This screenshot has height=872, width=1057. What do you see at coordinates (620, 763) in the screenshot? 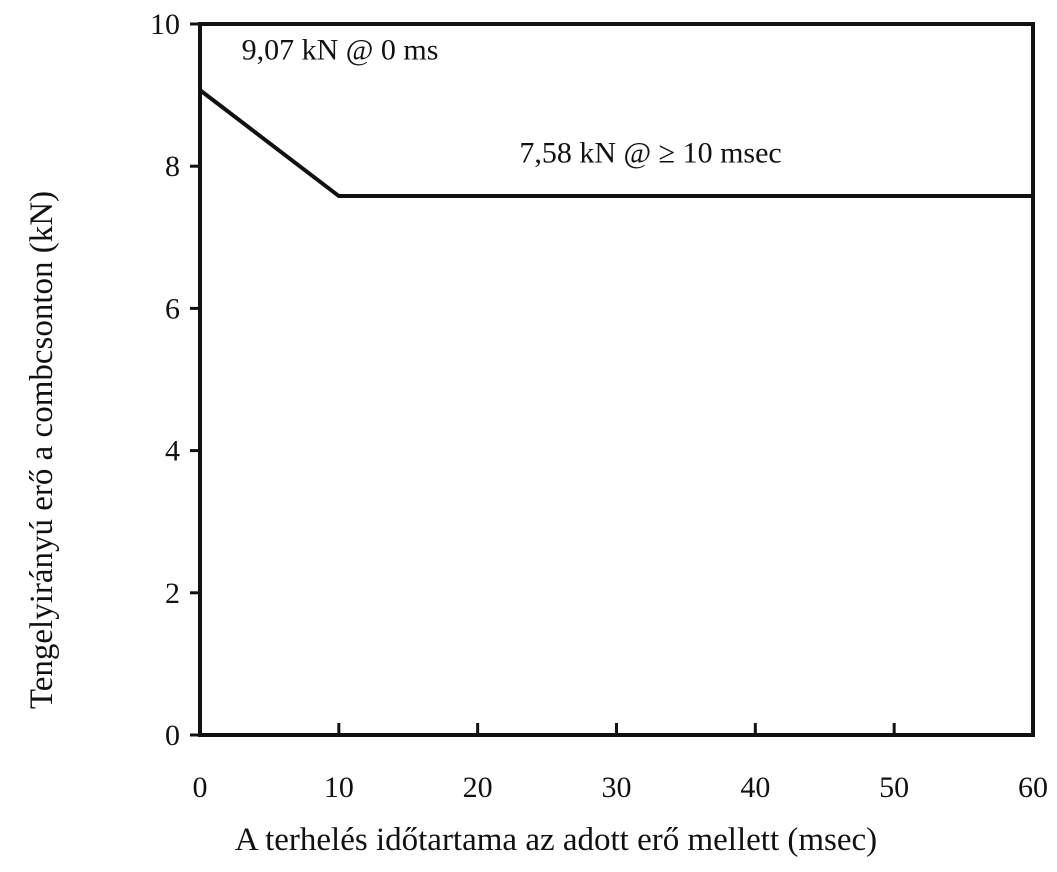
I see `x-axis-ticks: 0 10 20 30 40 50 60` at bounding box center [620, 763].